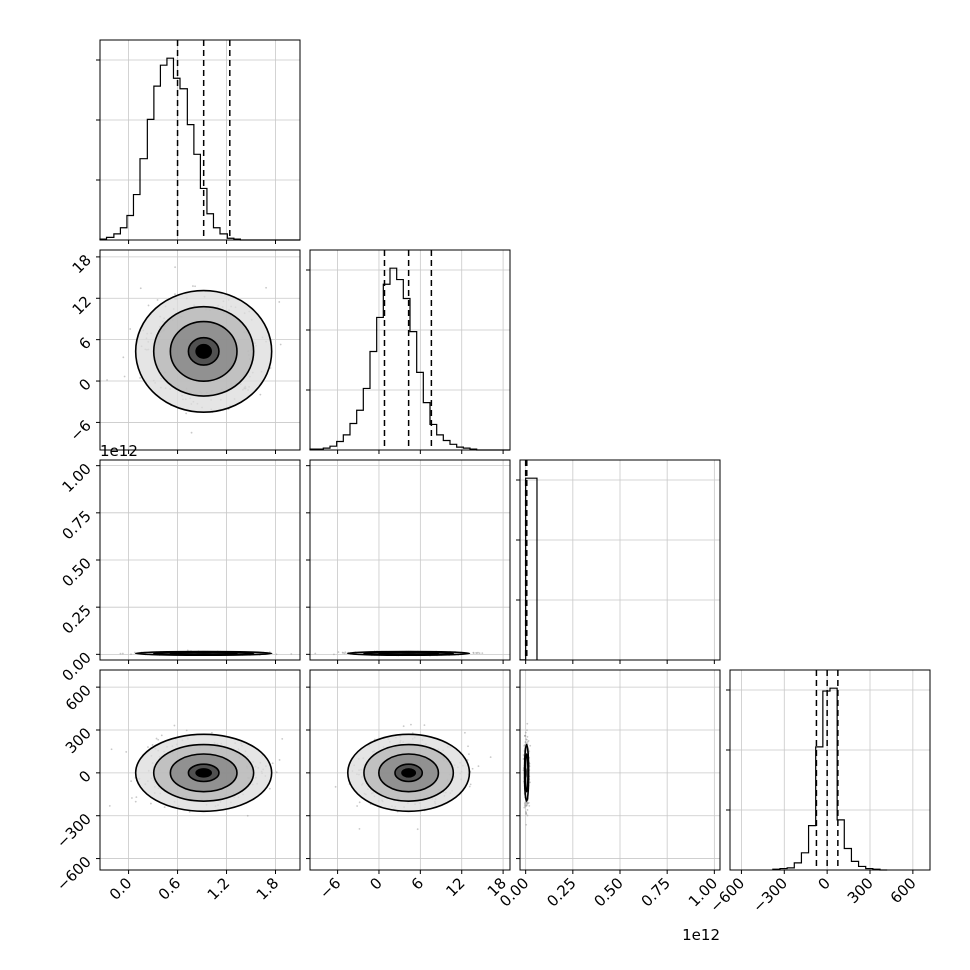  What do you see at coordinates (219, 889) in the screenshot?
I see `x-tick-label: 1.2` at bounding box center [219, 889].